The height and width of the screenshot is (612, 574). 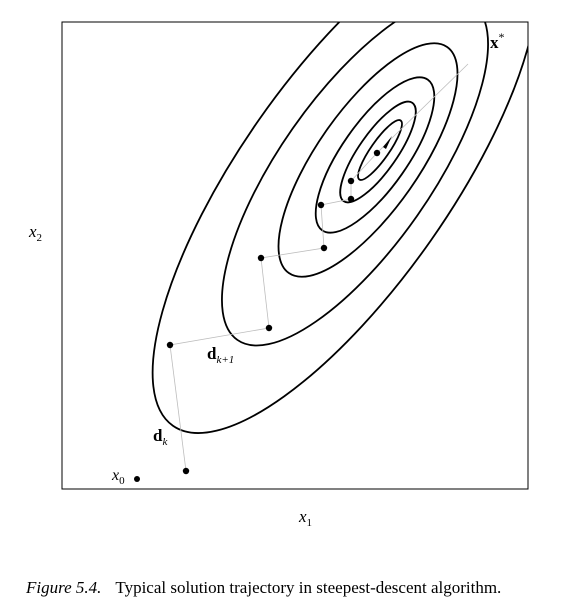 What do you see at coordinates (220, 355) in the screenshot?
I see `direction-dk1-label: dk+1` at bounding box center [220, 355].